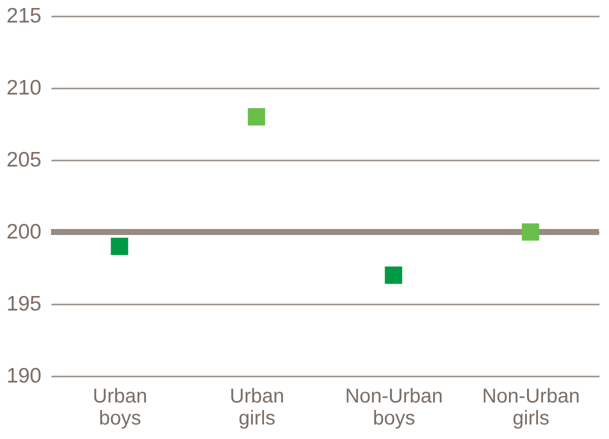 This screenshot has height=439, width=609. I want to click on x-tick-label: Non-Urban boys, so click(394, 408).